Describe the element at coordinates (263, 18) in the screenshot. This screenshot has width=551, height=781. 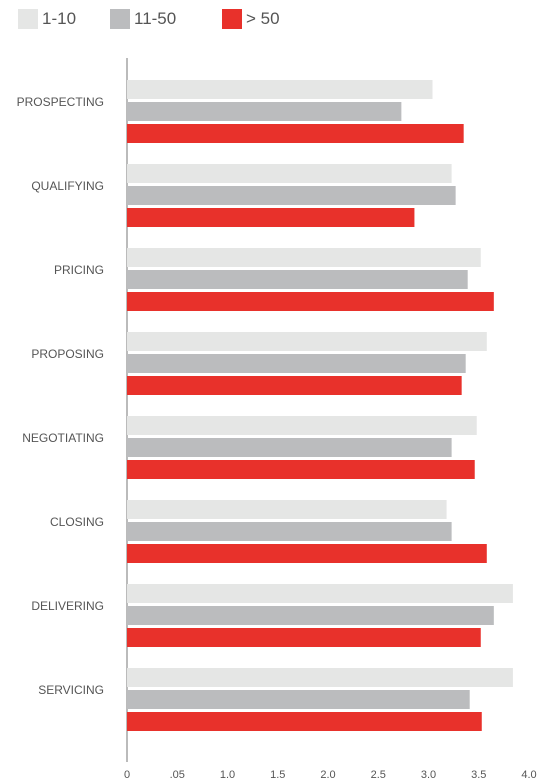
I see `legend-label: > 50` at that location.